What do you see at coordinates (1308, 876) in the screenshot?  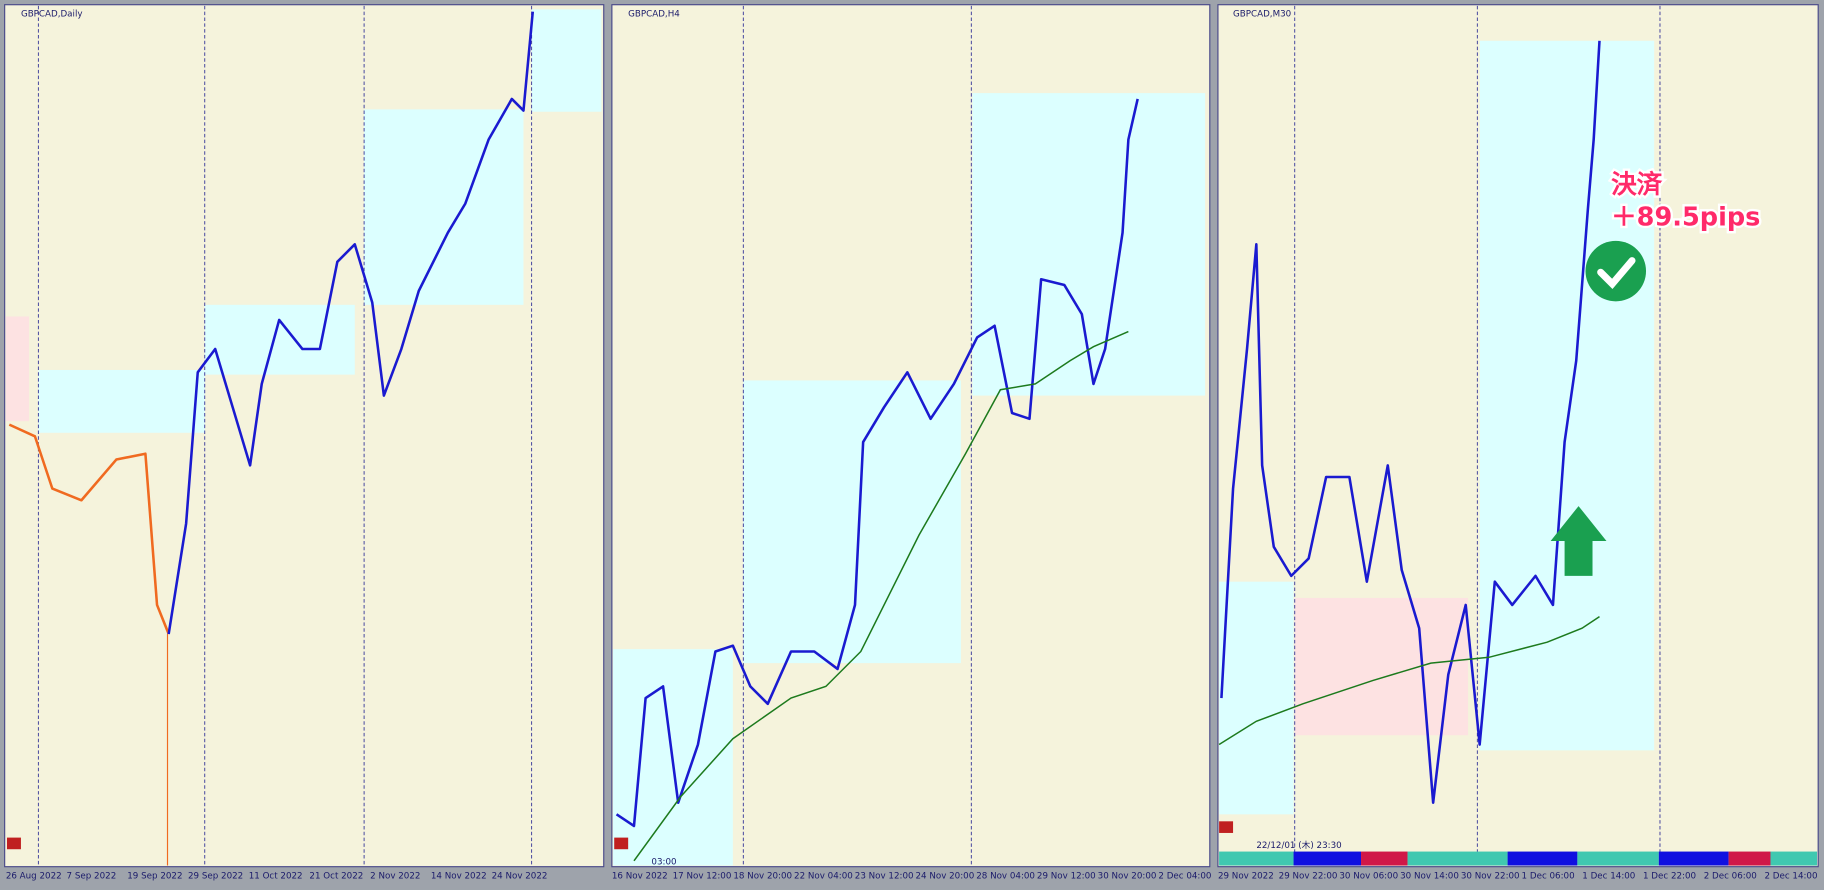 I see `date-label: 29 Nov 22:00` at bounding box center [1308, 876].